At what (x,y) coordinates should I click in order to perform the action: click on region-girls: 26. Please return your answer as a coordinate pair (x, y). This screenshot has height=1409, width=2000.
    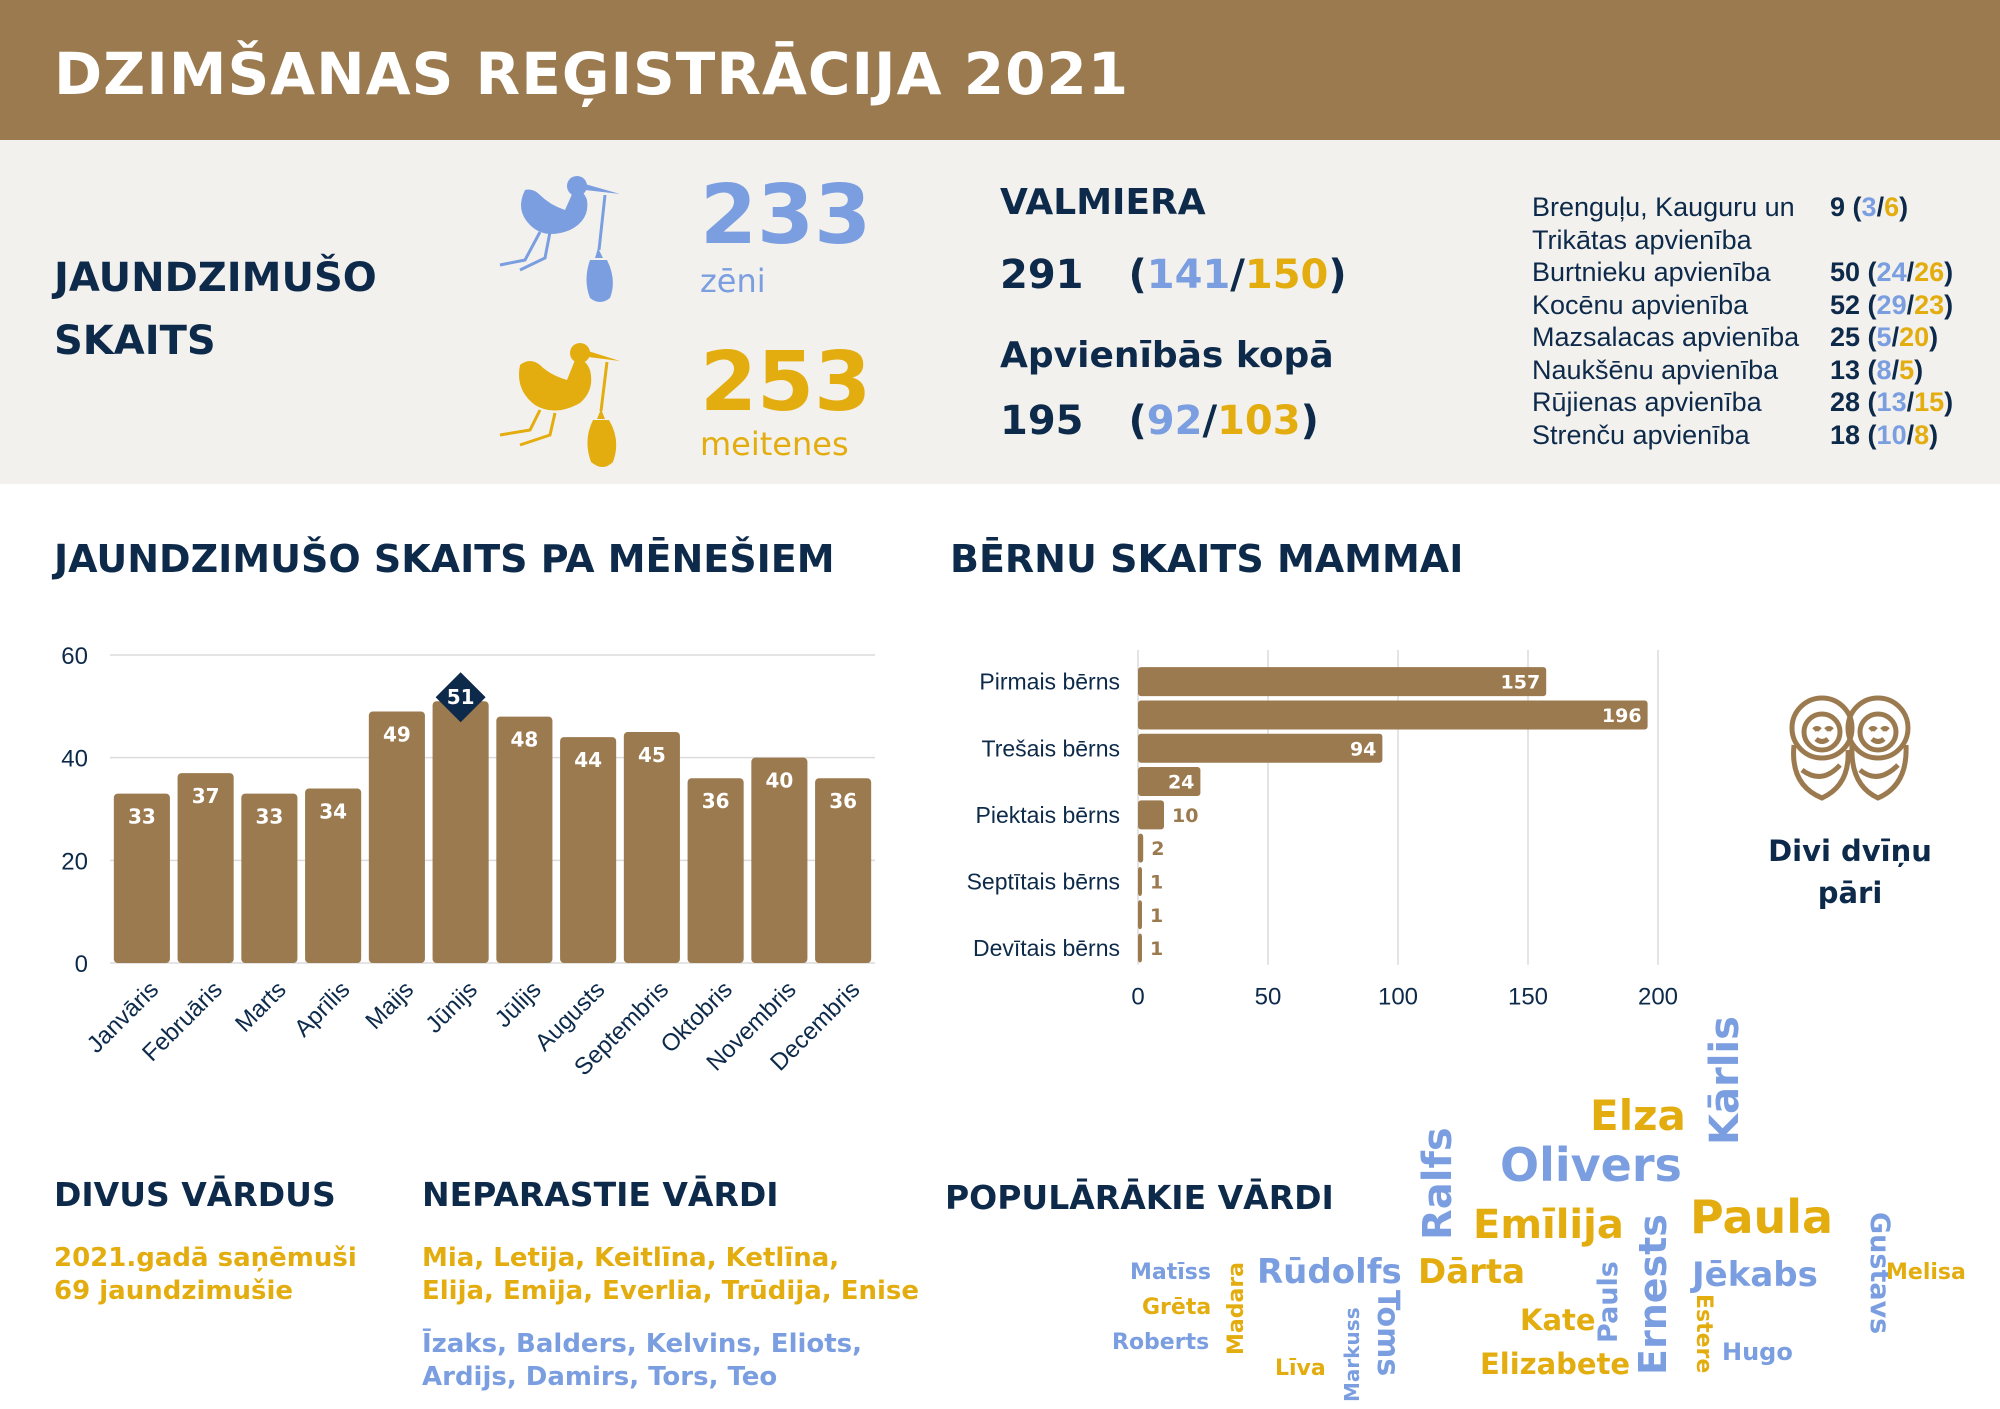
    Looking at the image, I should click on (1929, 272).